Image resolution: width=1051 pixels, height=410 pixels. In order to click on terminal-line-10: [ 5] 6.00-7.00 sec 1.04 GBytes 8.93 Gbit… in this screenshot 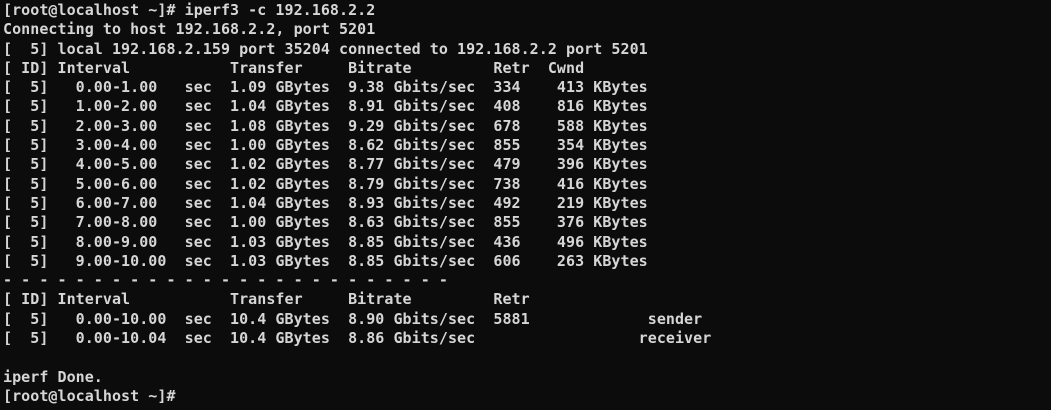, I will do `click(325, 202)`.